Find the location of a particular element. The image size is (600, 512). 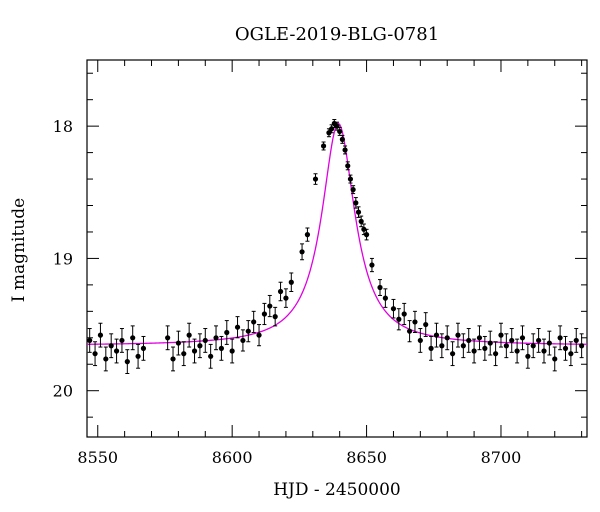

x-tick-label: 8600 is located at coordinates (232, 457).